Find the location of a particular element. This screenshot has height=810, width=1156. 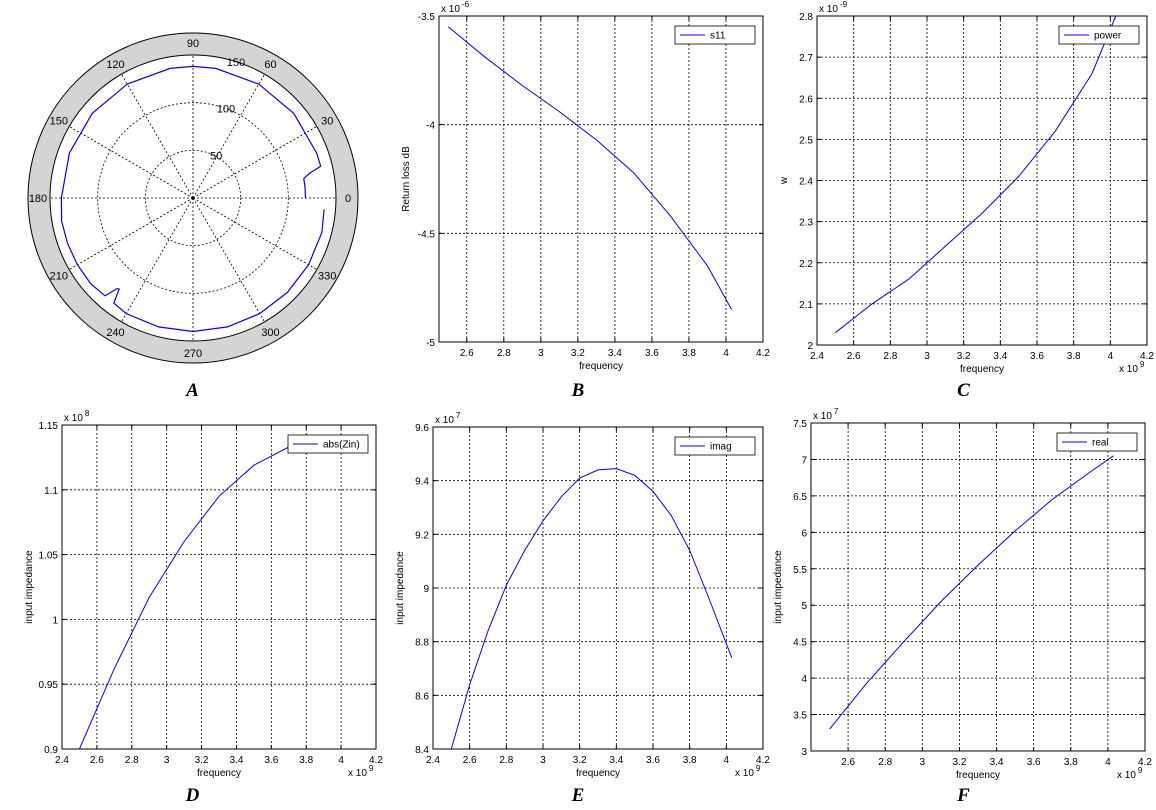

y-exponent-label: x 10 7 is located at coordinates (826, 414).